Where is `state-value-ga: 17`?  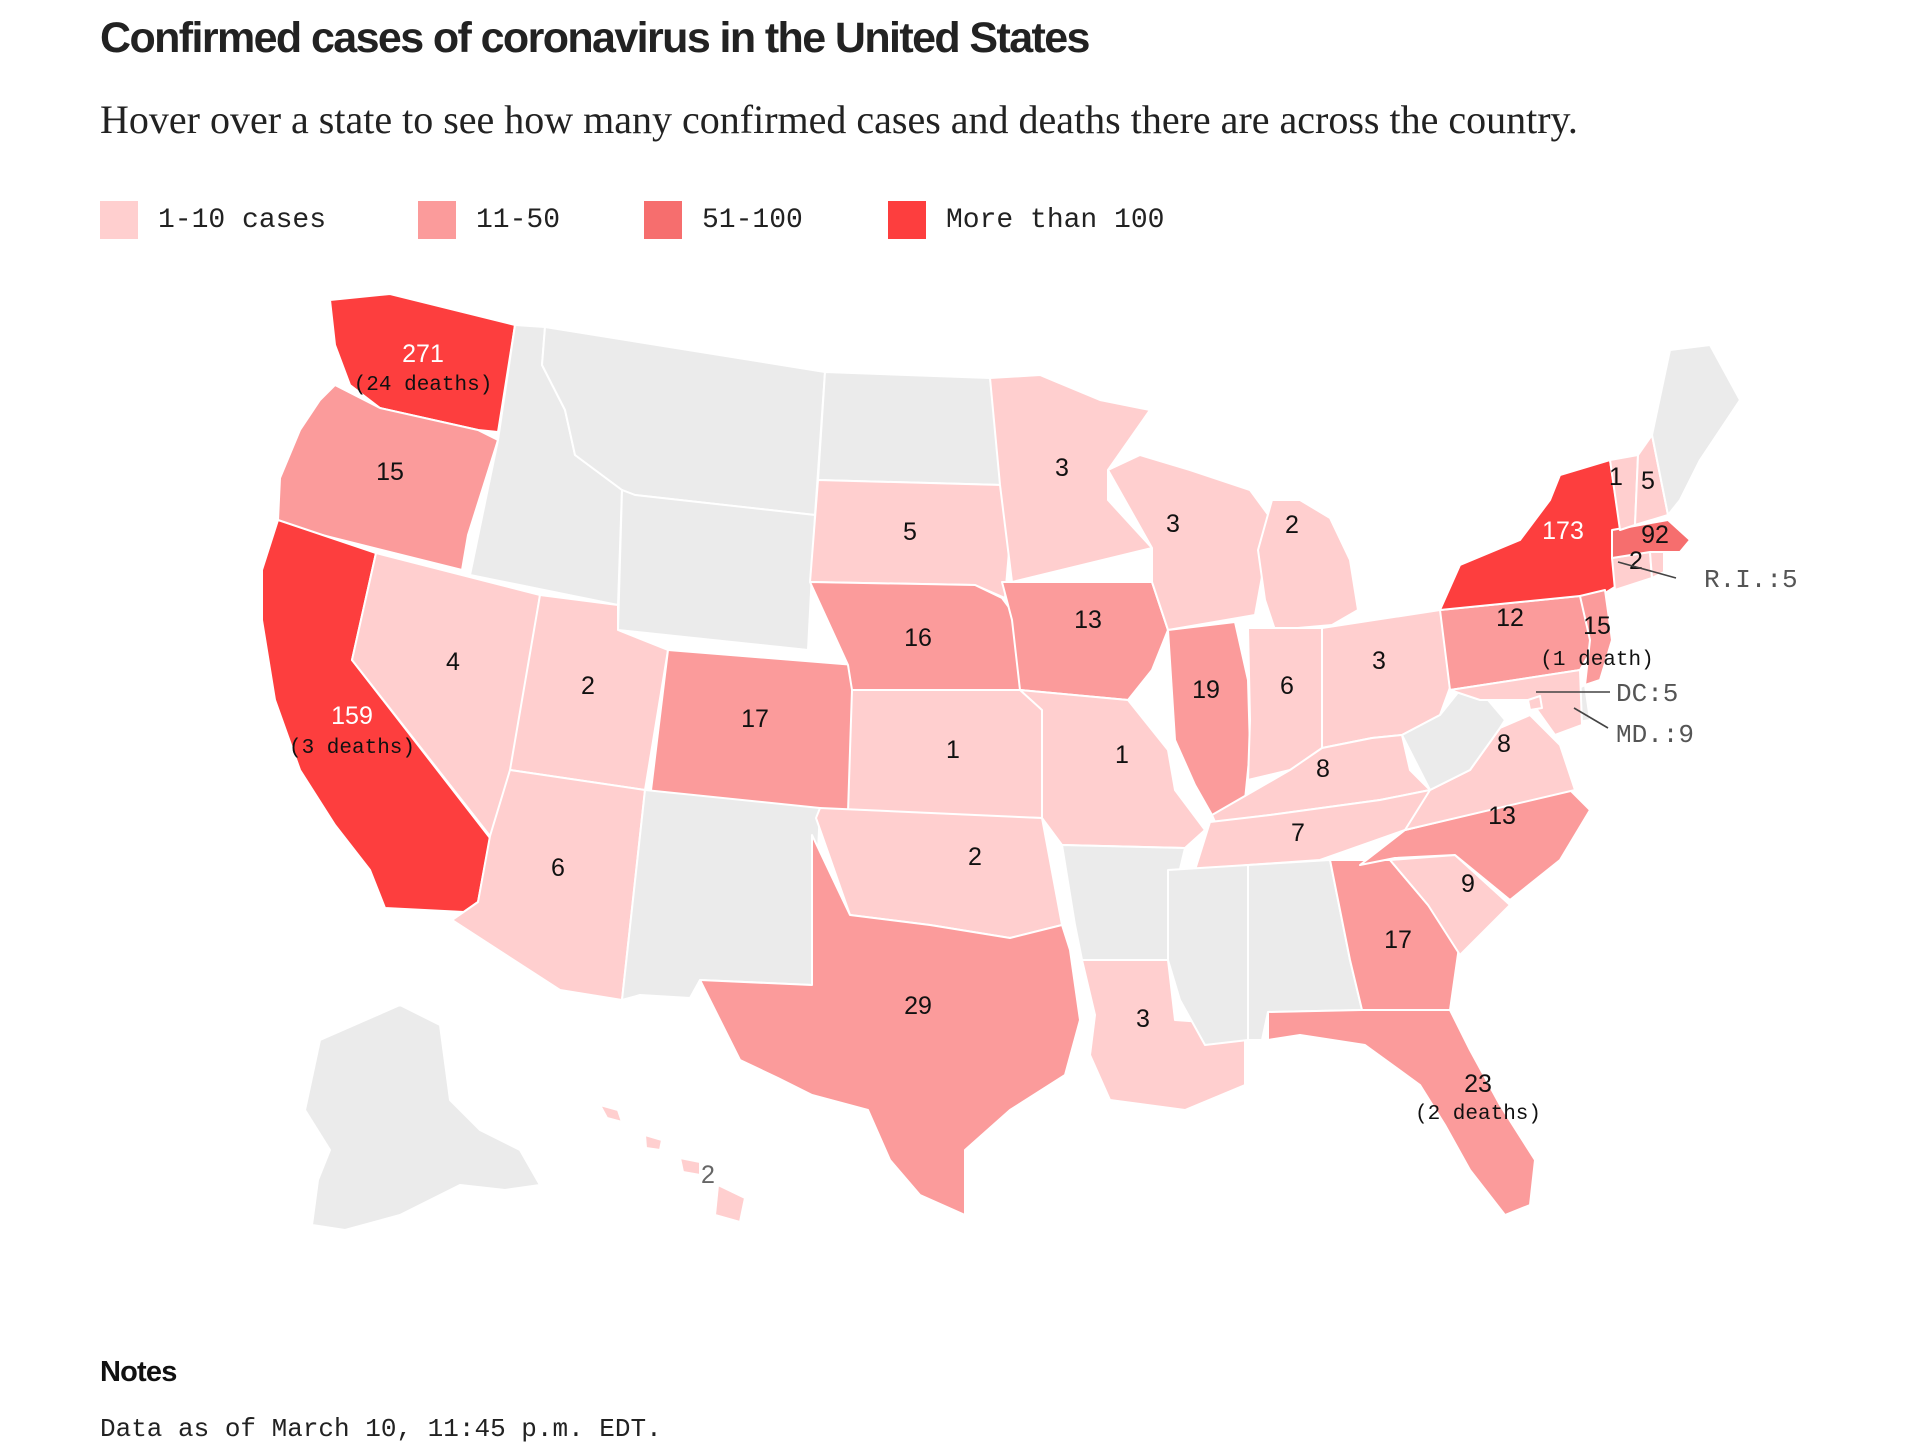 state-value-ga: 17 is located at coordinates (1398, 940).